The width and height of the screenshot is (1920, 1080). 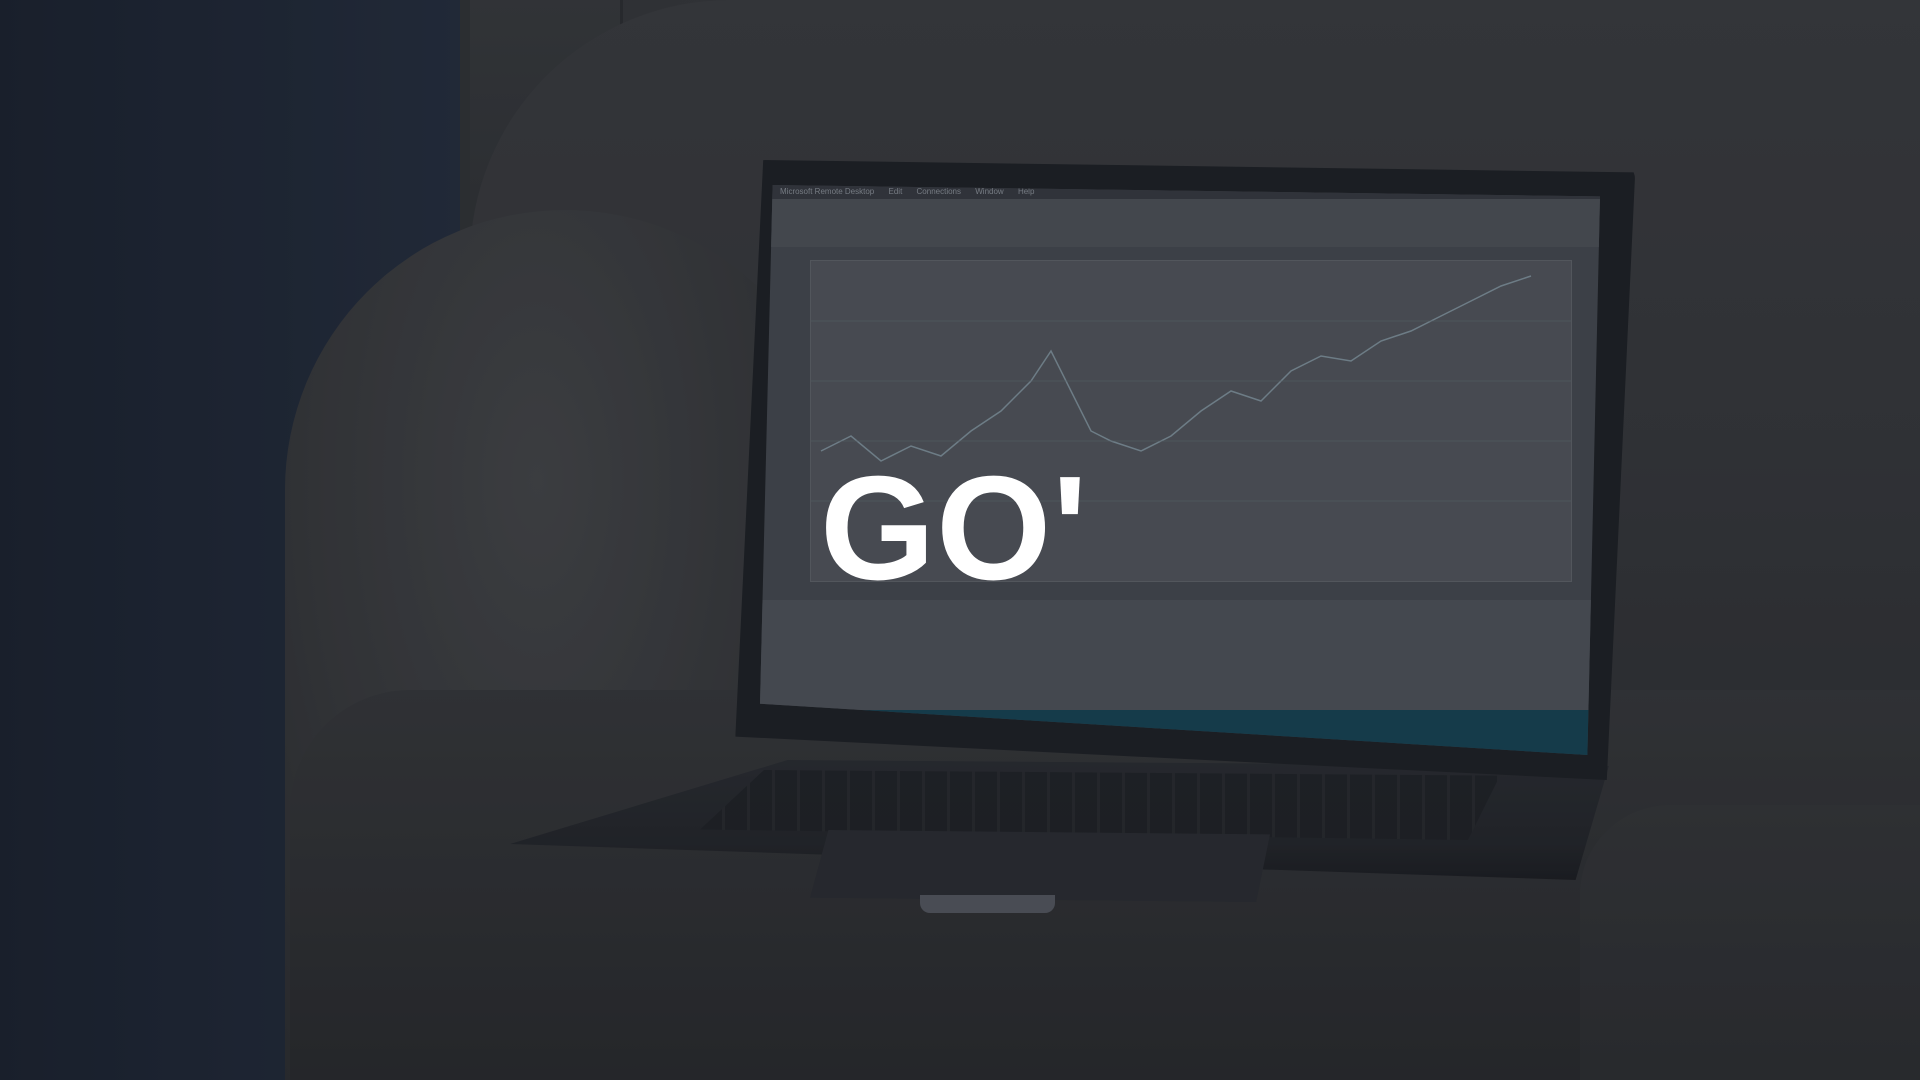 I want to click on screen-app-title: Microsoft Remote Desktop, so click(x=827, y=191).